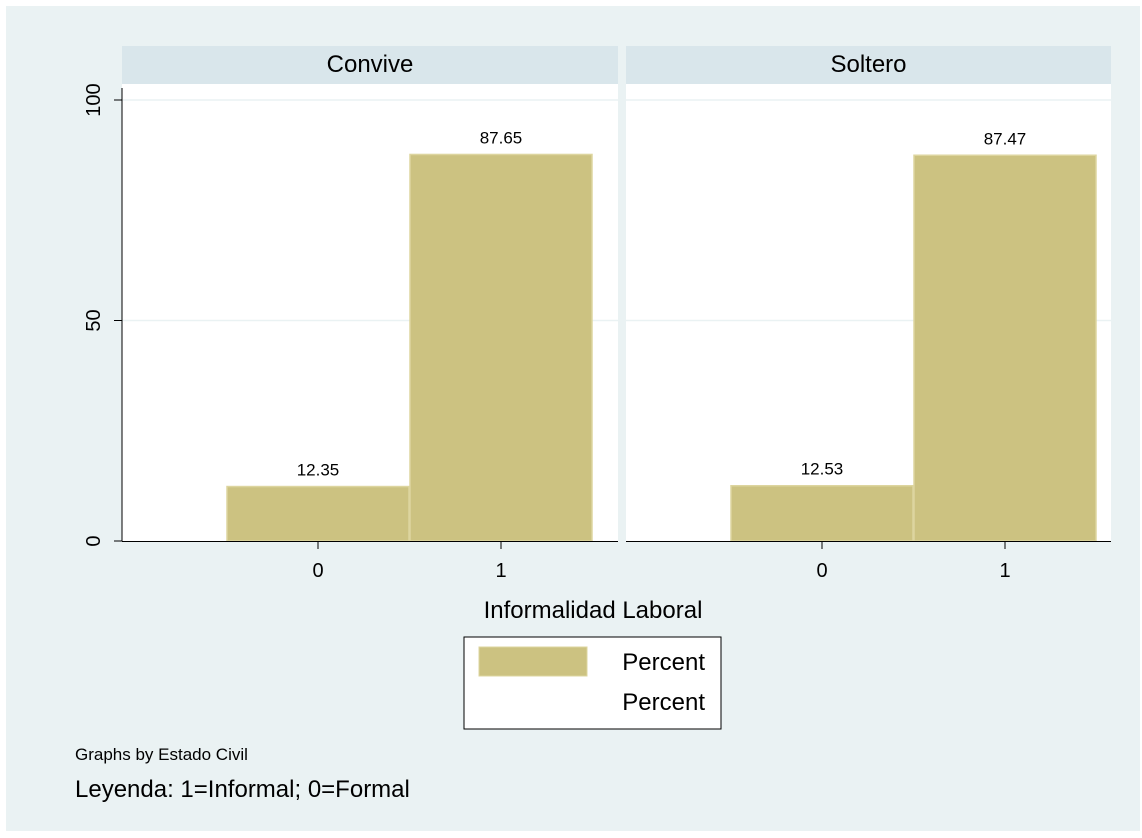 The image size is (1142, 838). Describe the element at coordinates (94, 540) in the screenshot. I see `y-tick-label: 0` at that location.